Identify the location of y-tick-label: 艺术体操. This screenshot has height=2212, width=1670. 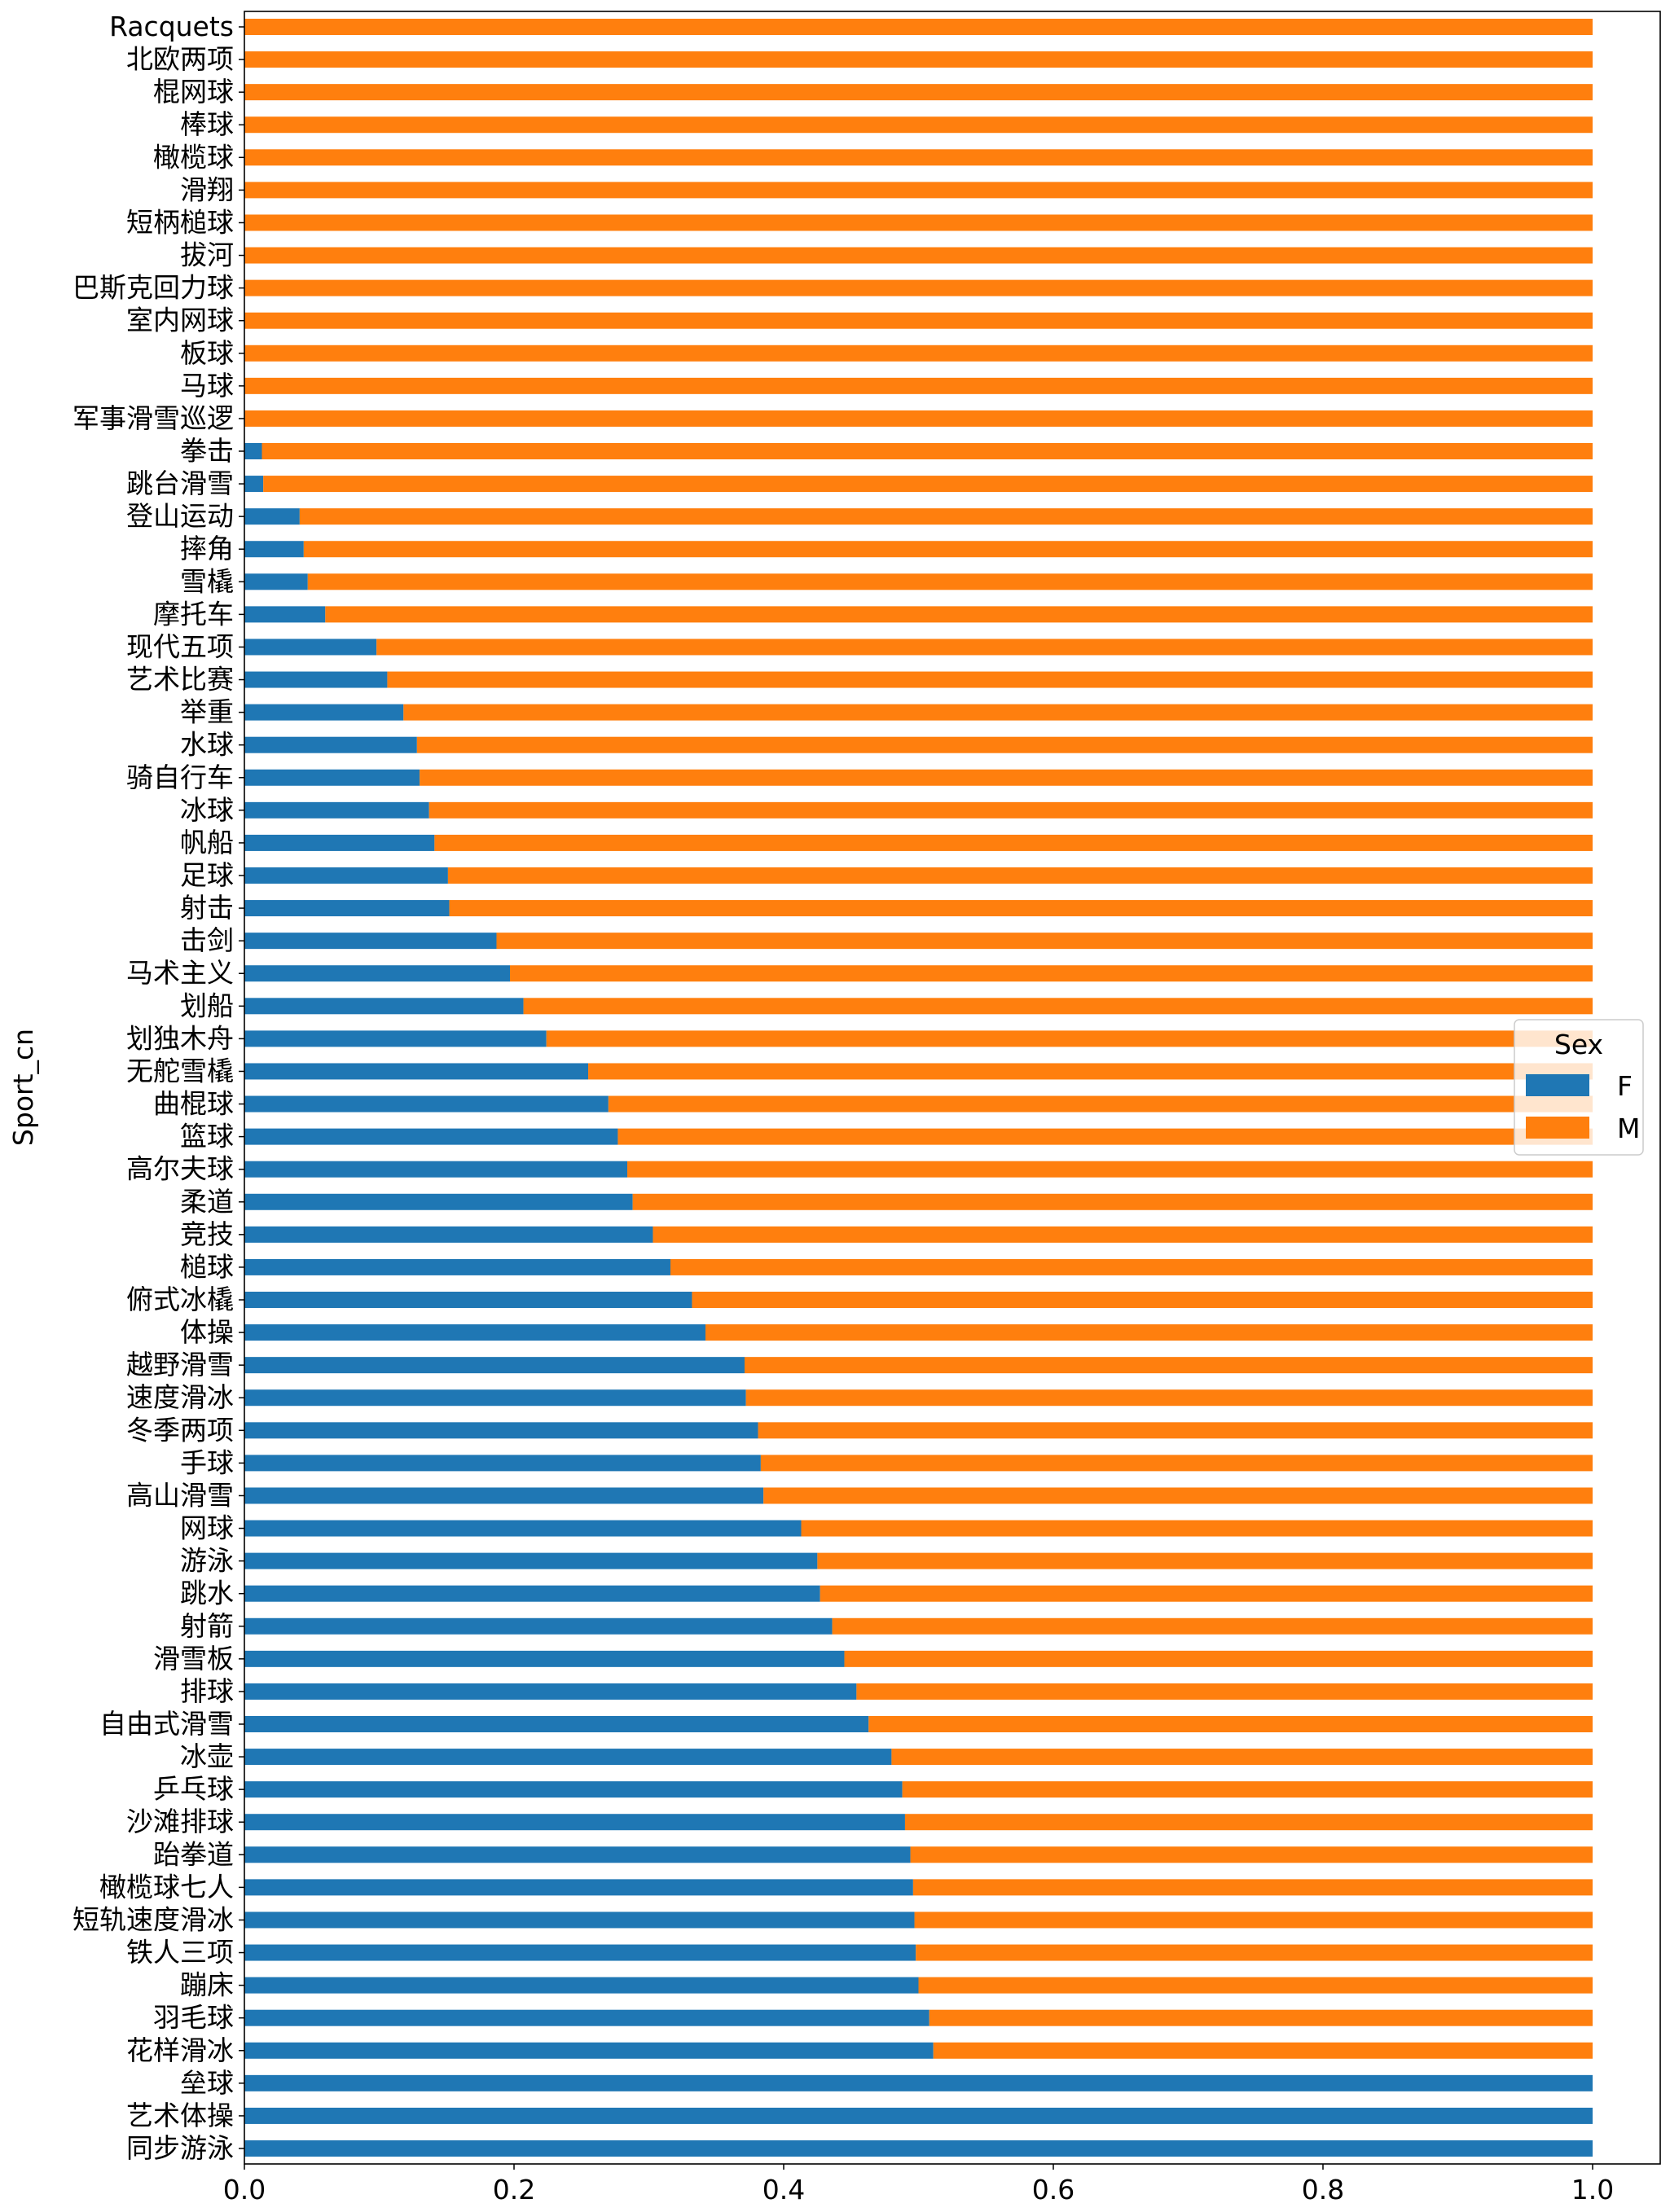
(180, 2116).